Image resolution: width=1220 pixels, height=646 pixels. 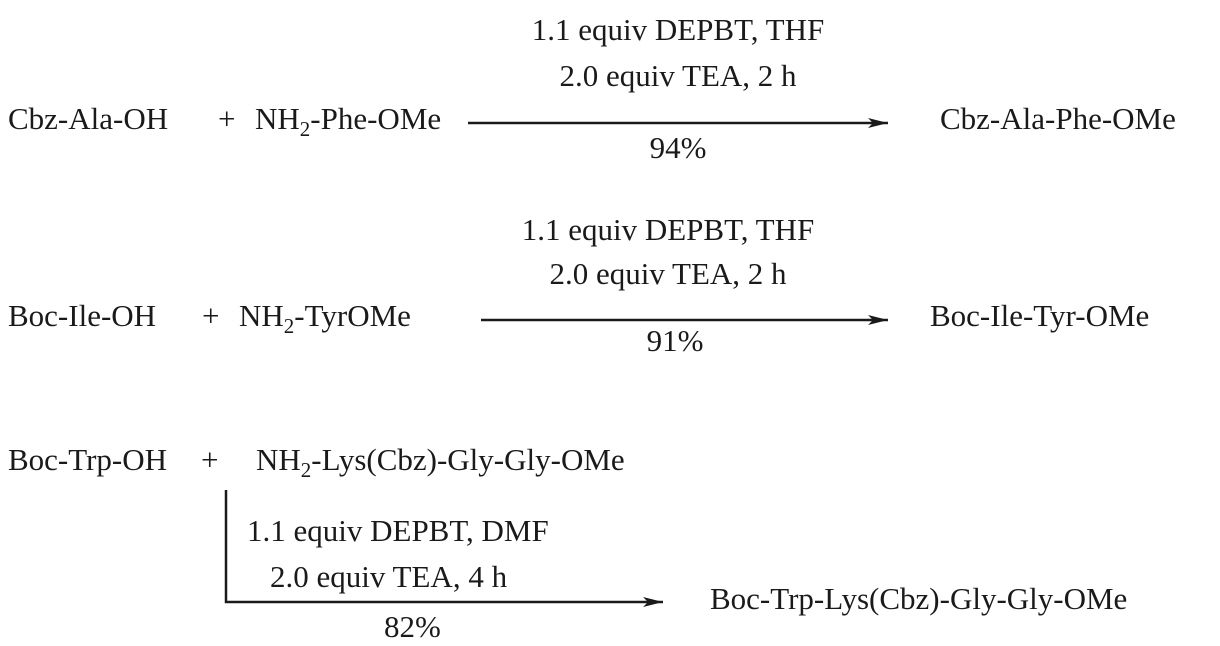 I want to click on reaction-1-product: Cbz-Ala-Phe-OMe, so click(x=1058, y=118).